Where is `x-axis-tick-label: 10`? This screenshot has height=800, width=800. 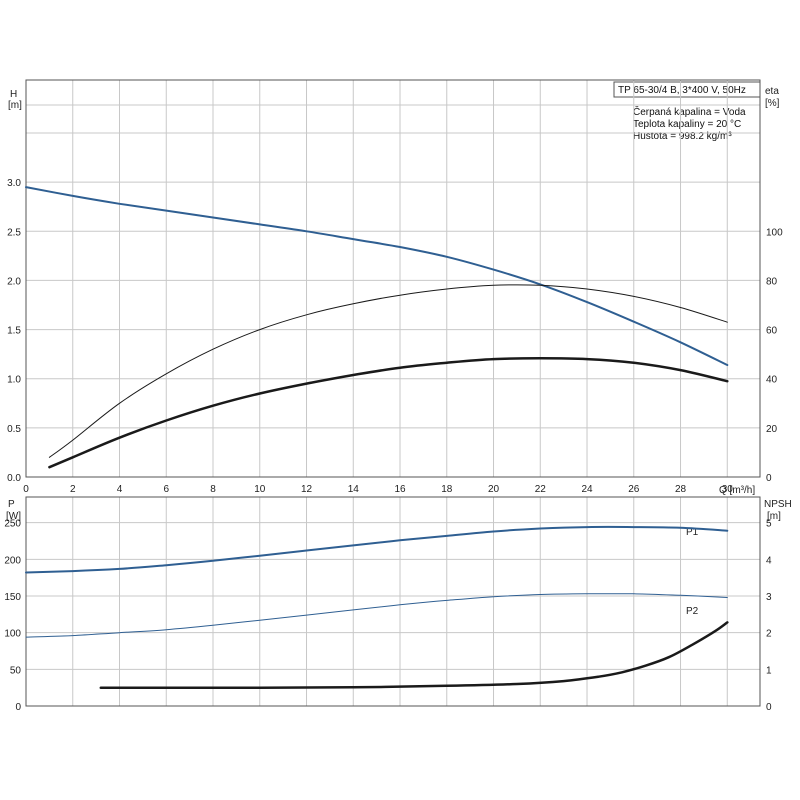
x-axis-tick-label: 10 is located at coordinates (260, 489).